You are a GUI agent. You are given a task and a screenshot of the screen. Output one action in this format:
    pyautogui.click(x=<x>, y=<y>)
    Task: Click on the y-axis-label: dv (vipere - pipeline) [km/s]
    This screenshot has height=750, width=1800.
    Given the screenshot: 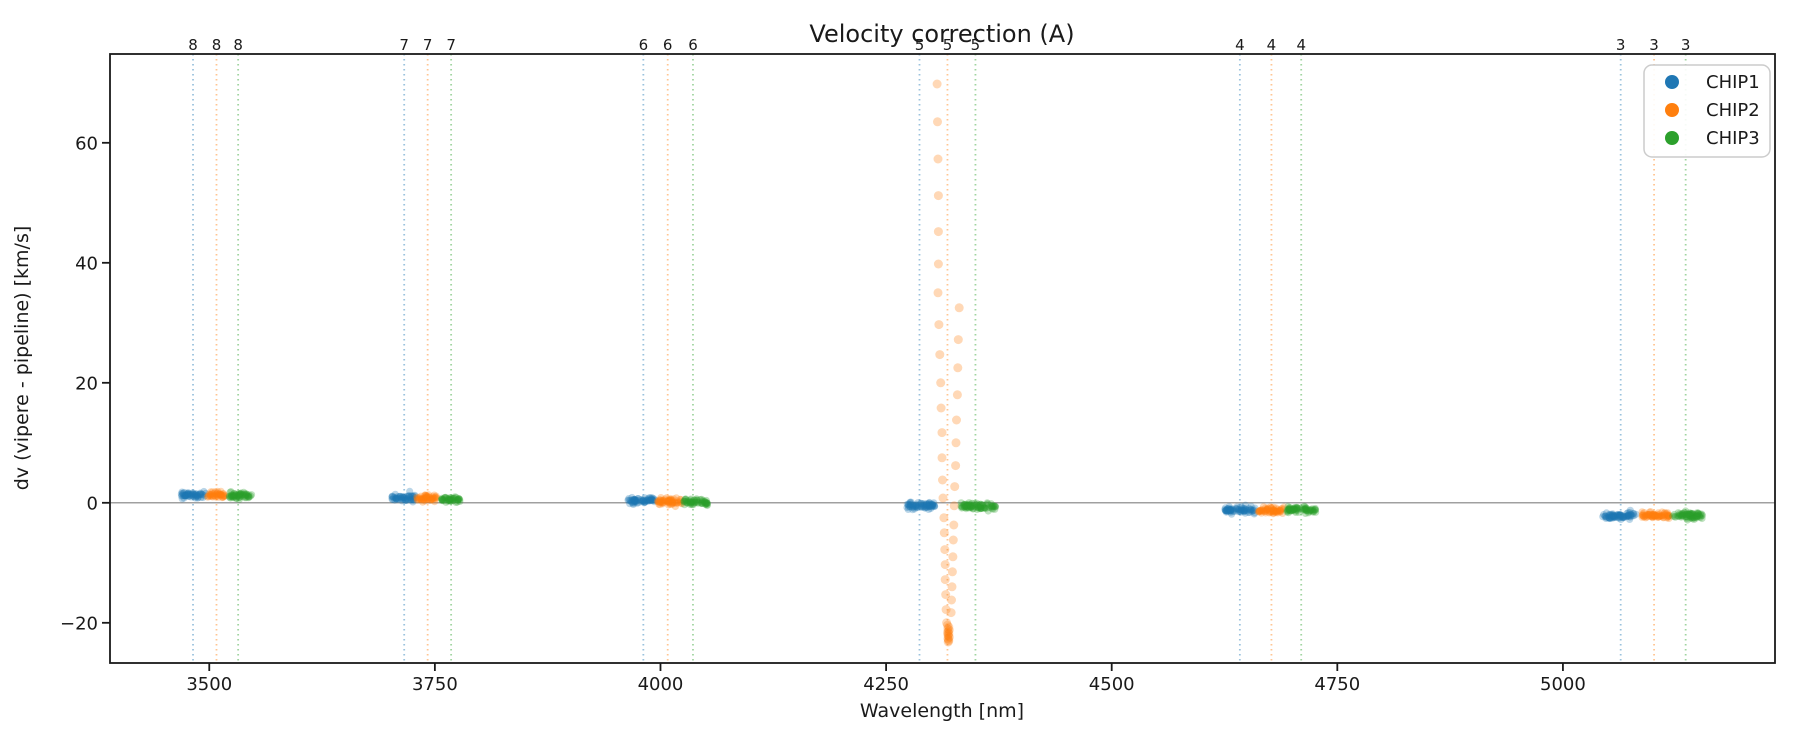 What is the action you would take?
    pyautogui.click(x=22, y=358)
    